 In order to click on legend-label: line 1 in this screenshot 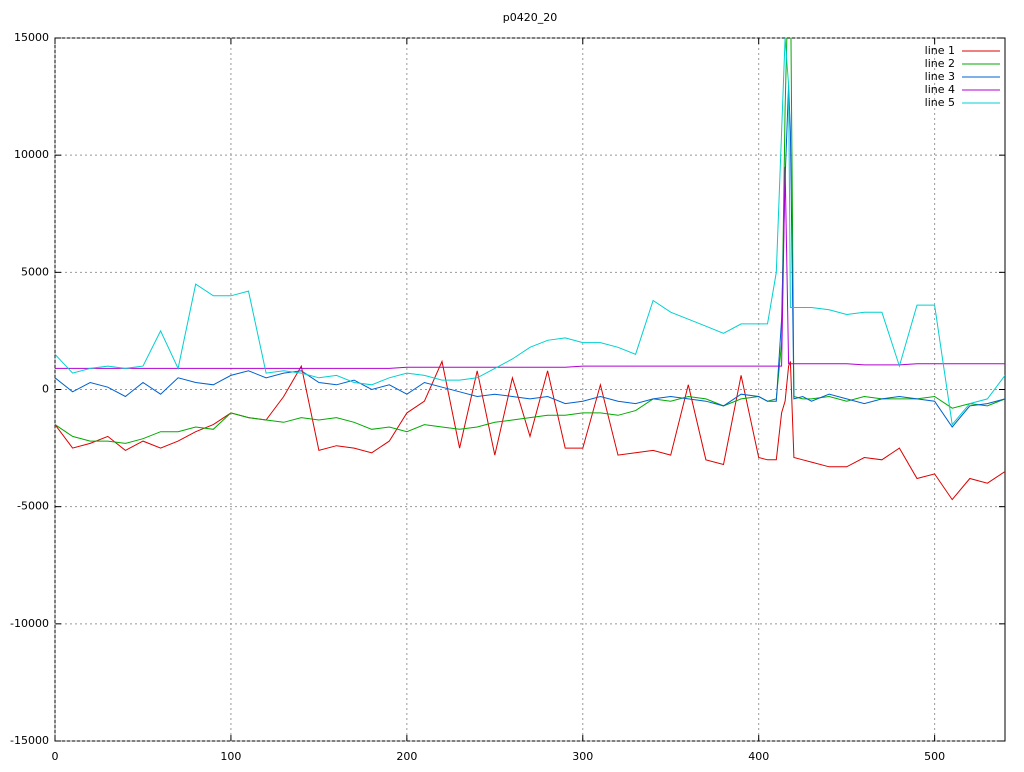, I will do `click(940, 50)`.